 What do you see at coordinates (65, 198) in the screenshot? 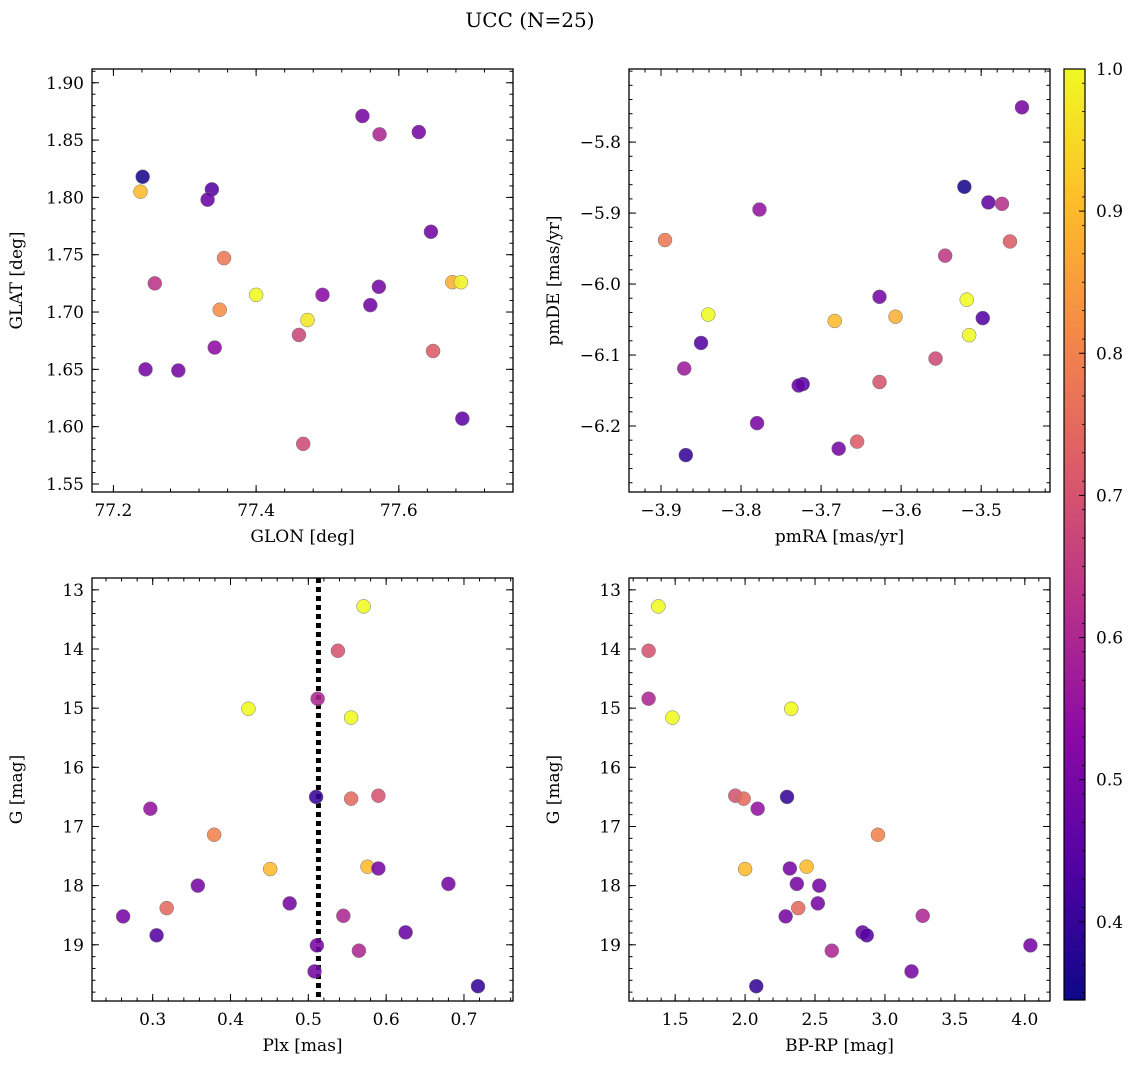
I see `y-tick-label: 1.80` at bounding box center [65, 198].